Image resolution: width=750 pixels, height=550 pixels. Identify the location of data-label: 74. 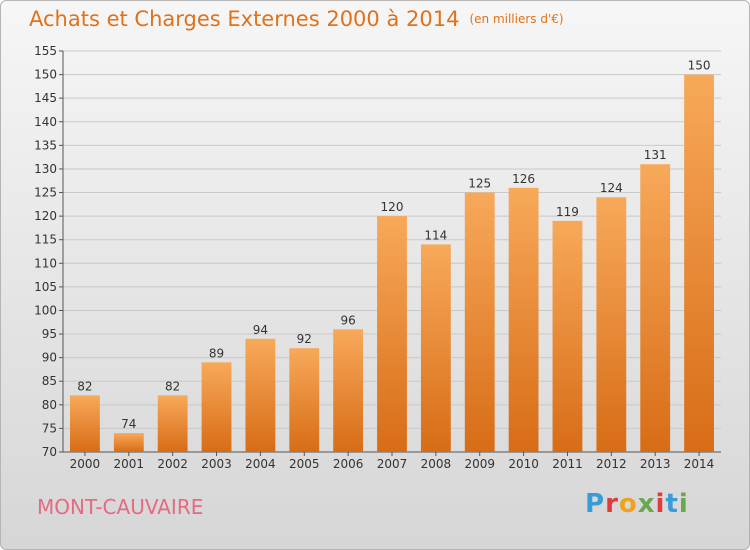
(128, 424).